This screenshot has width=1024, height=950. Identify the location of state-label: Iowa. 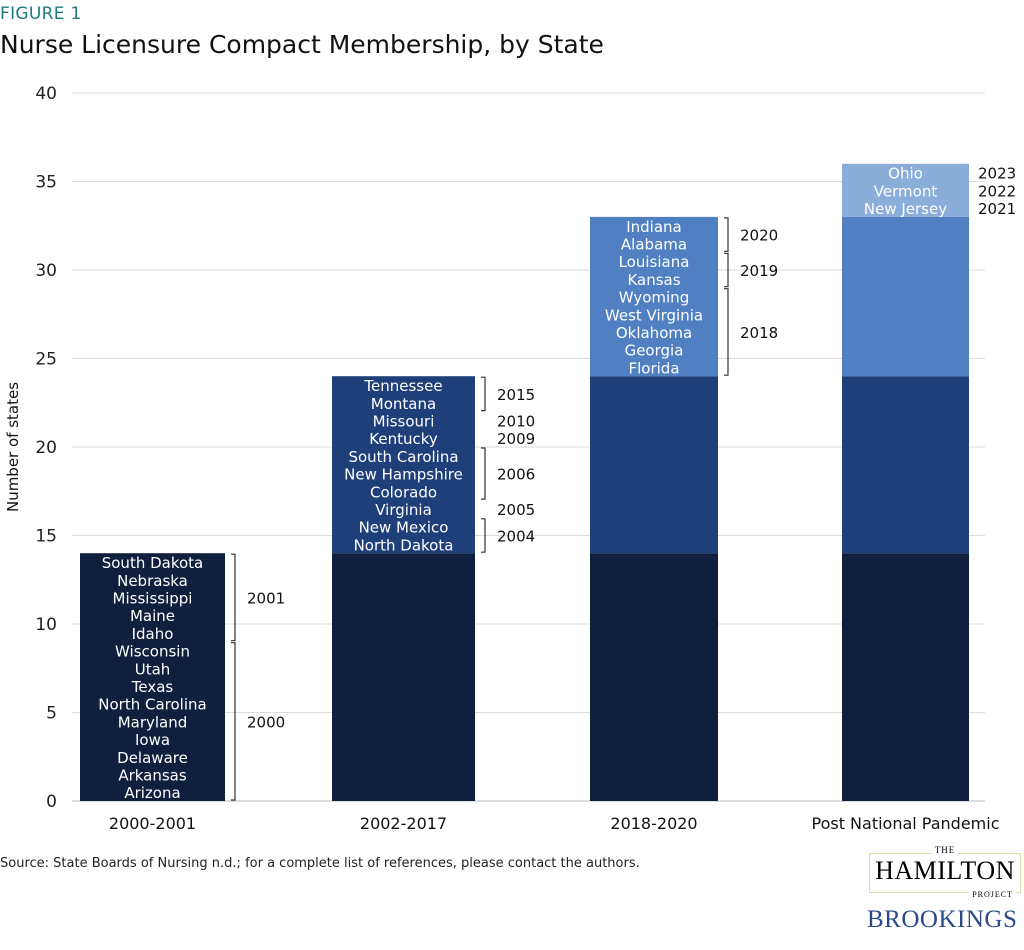
(152, 740).